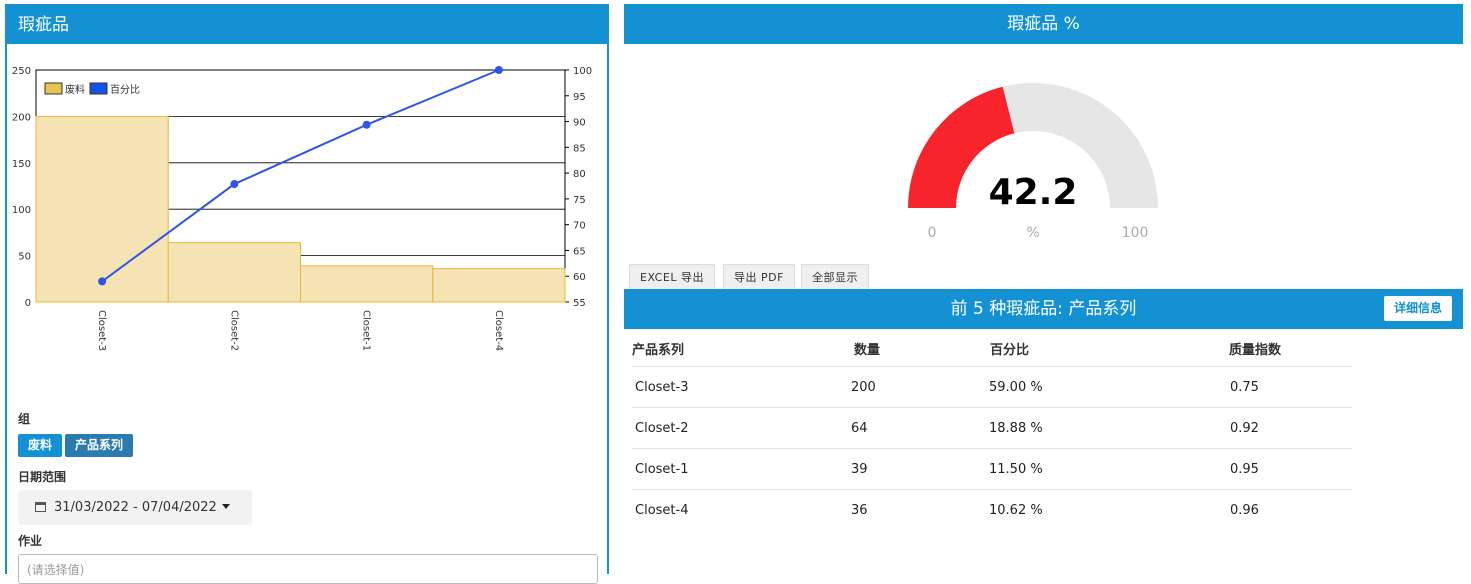  What do you see at coordinates (24, 419) in the screenshot?
I see `group-label: 组` at bounding box center [24, 419].